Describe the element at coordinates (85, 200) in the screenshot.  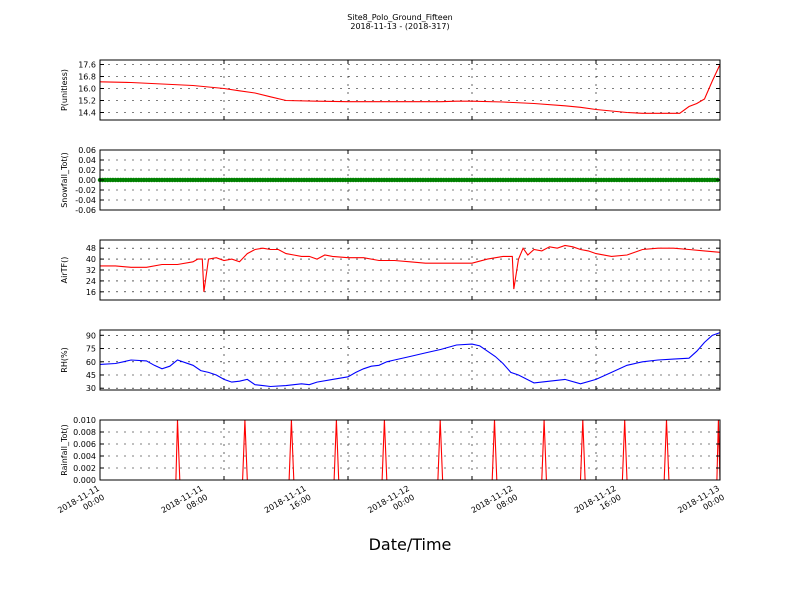
I see `y-tick-label: -0.04` at that location.